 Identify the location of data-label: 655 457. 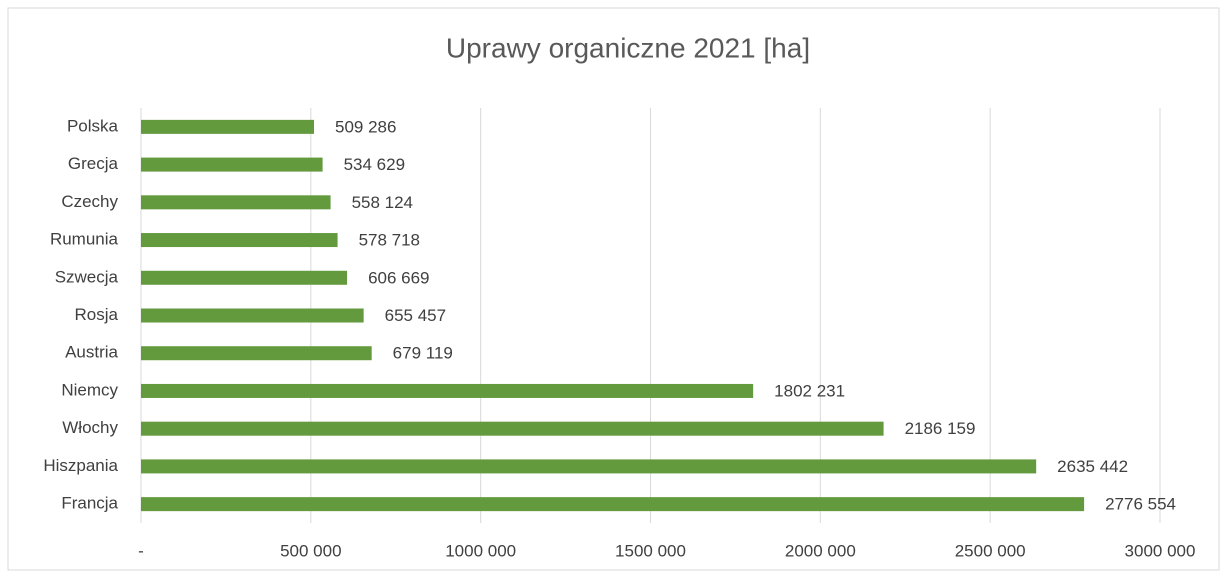
(415, 315).